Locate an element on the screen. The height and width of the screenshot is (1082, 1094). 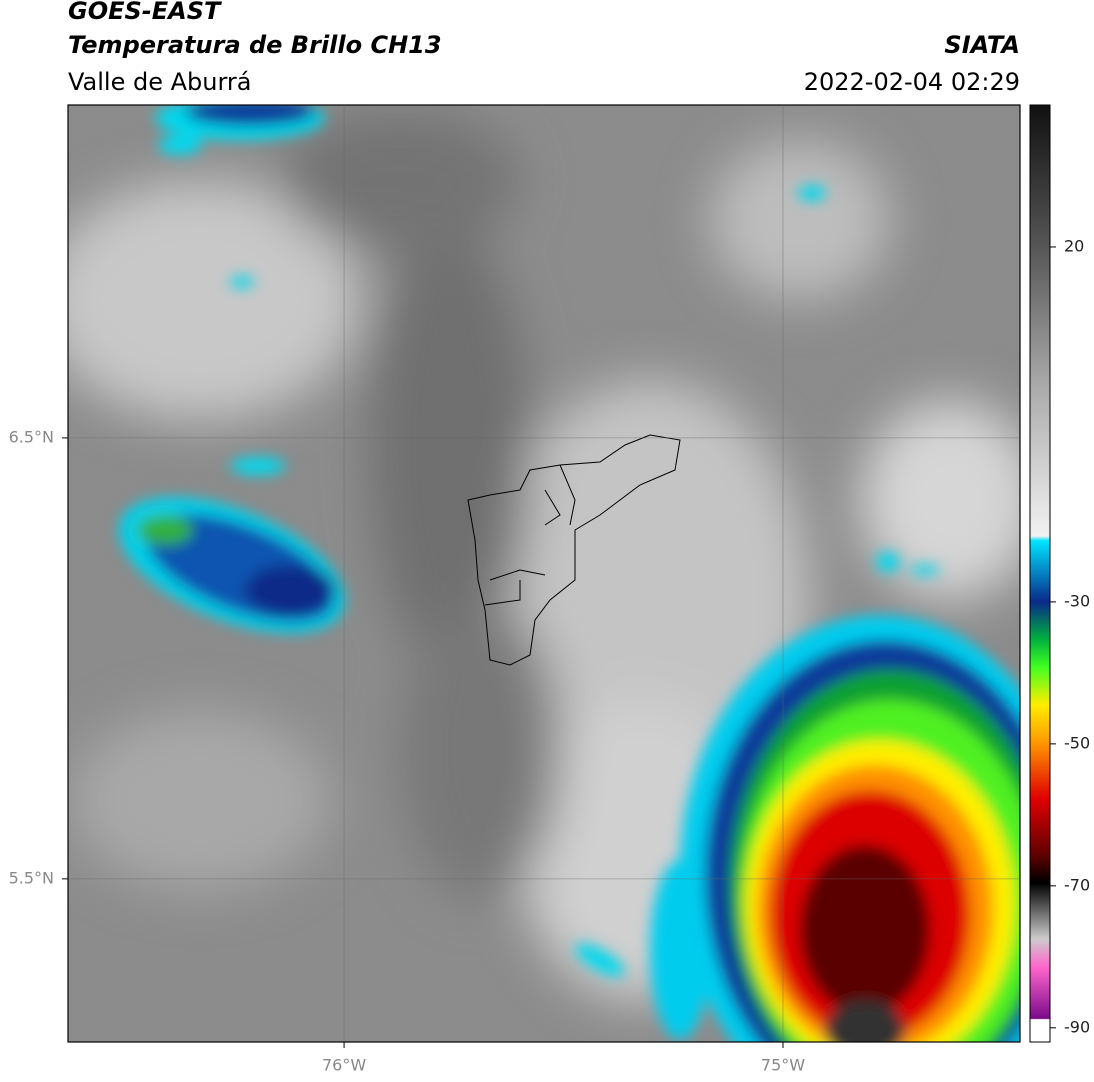
title: GOES-EAST is located at coordinates (145, 12).